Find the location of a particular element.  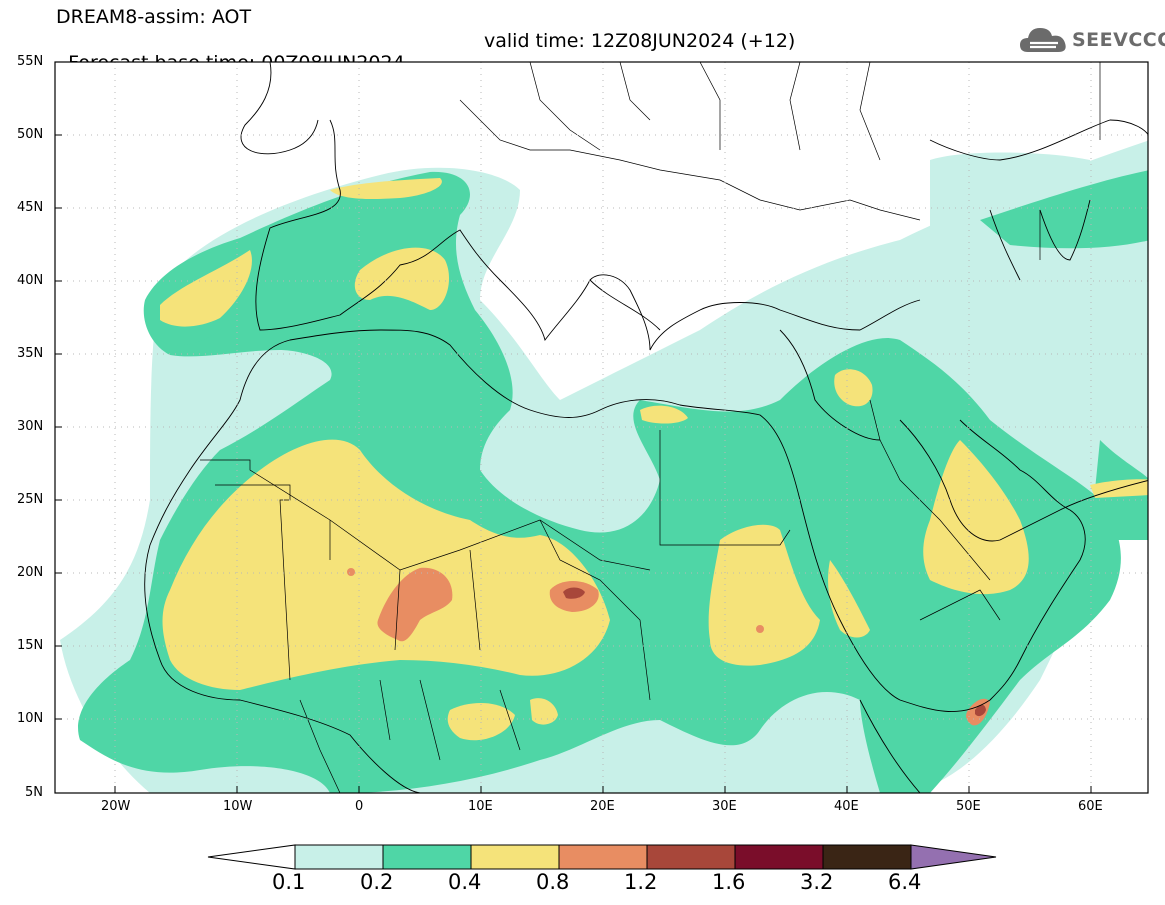

valid-time: valid time: 12Z08JUN2024 (+12) is located at coordinates (640, 41).